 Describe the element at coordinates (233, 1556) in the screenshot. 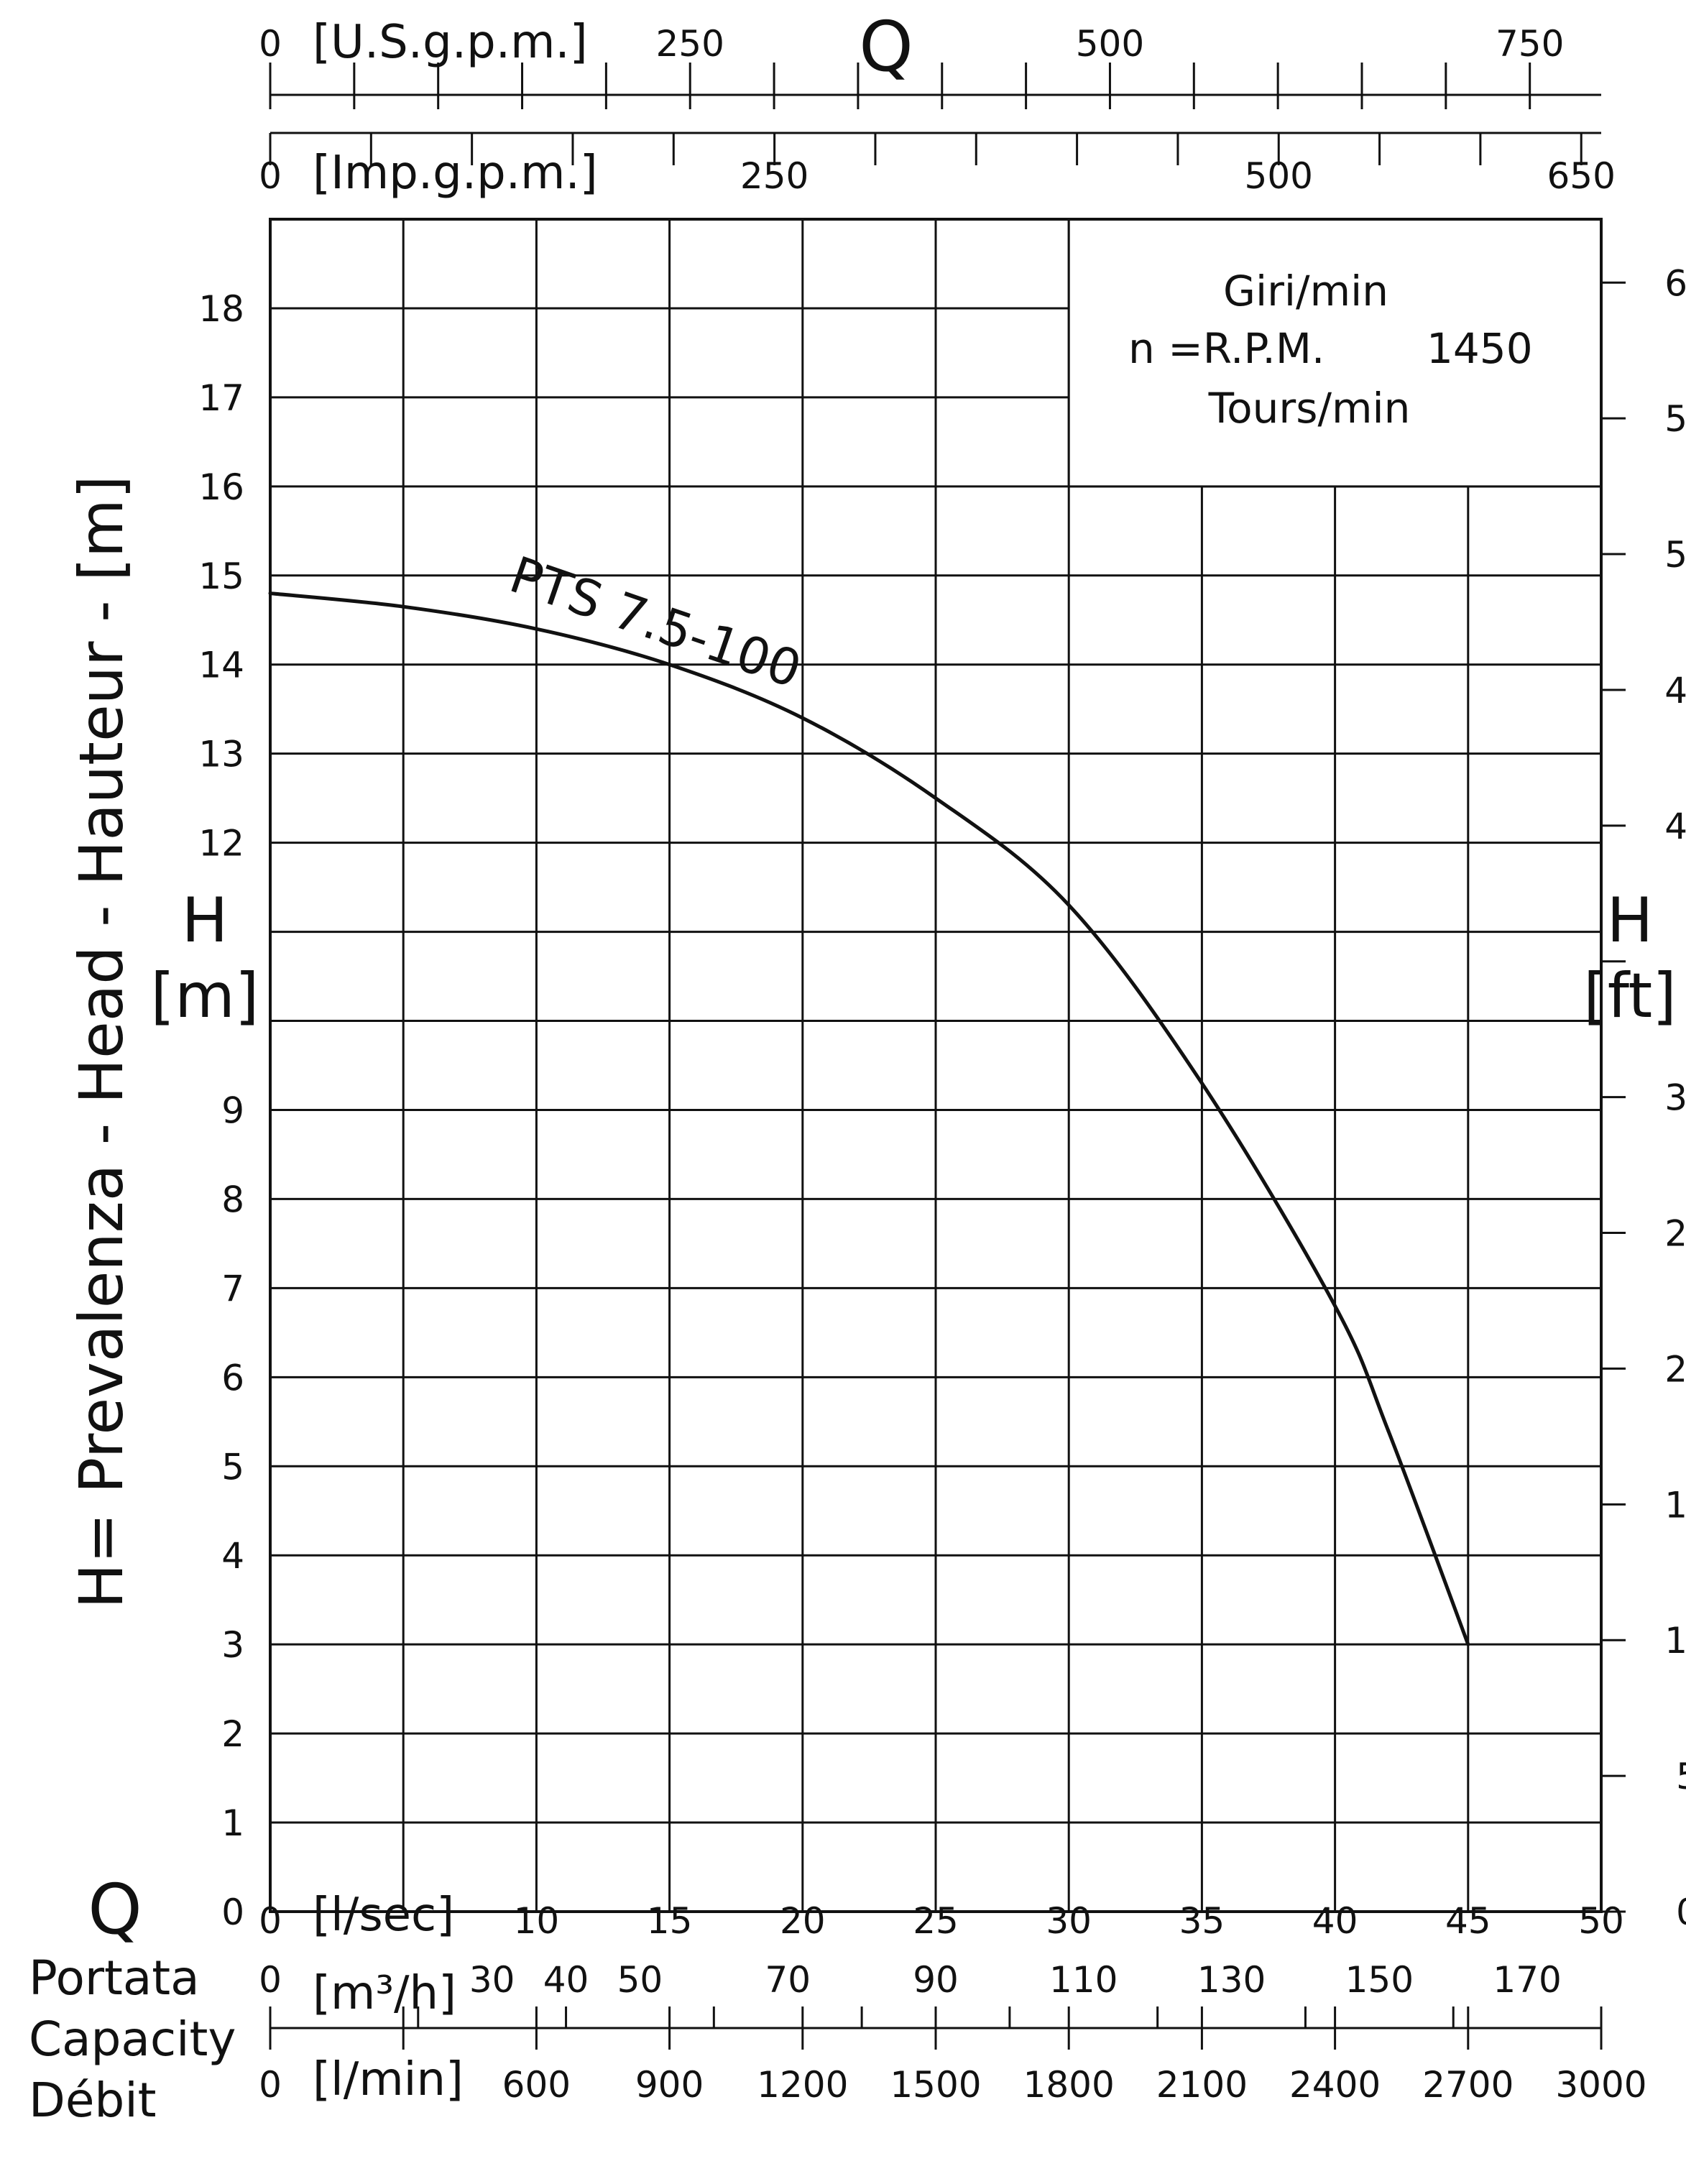

I see `y-tick-label-left: 4` at that location.